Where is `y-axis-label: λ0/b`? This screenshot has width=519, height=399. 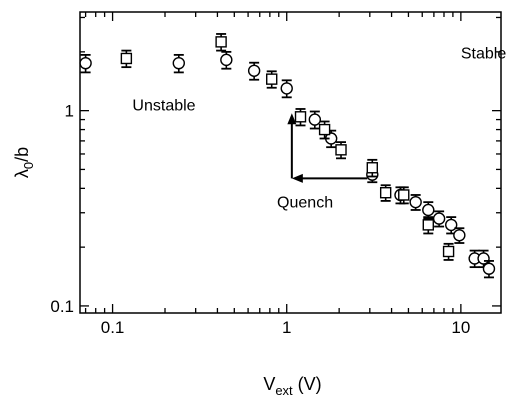
y-axis-label: λ0/b is located at coordinates (24, 162).